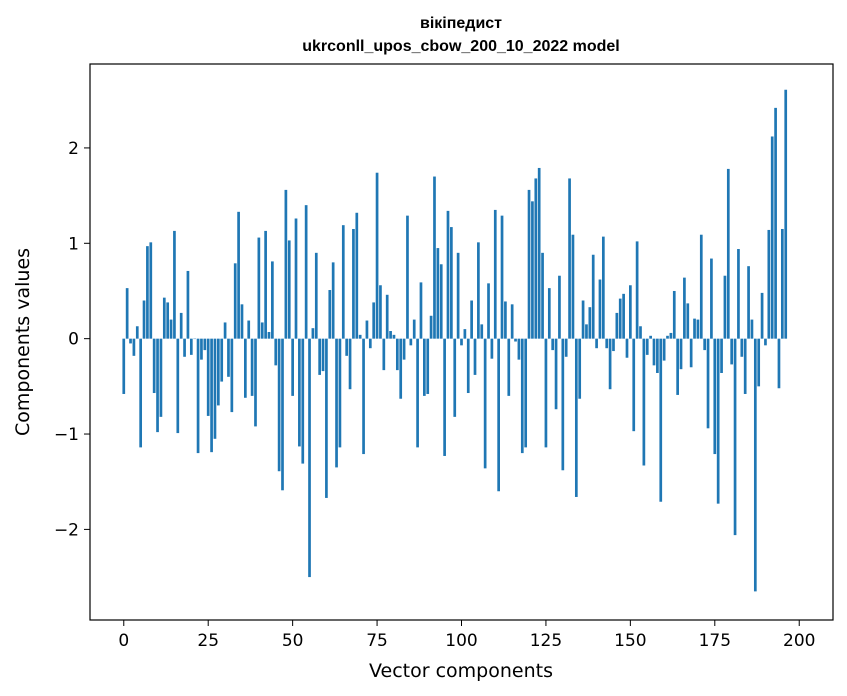 The width and height of the screenshot is (847, 696). I want to click on x-tick-label: 125, so click(546, 641).